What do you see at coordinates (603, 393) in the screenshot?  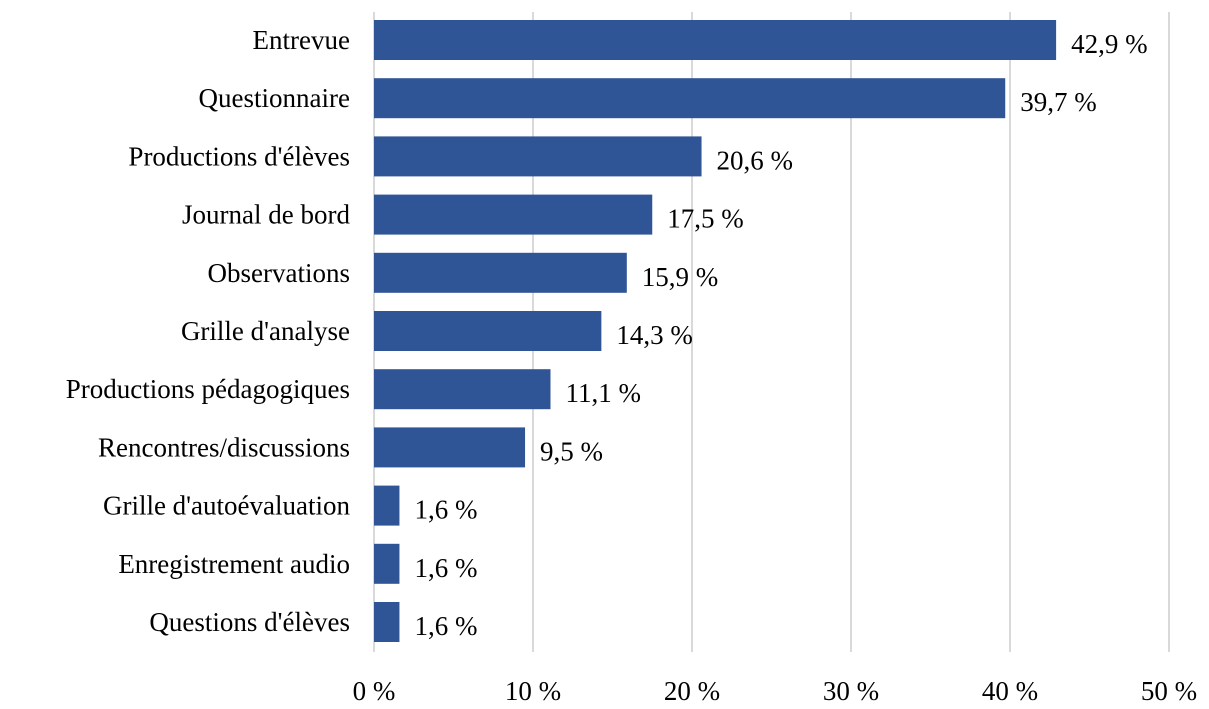 I see `data-label: 11,1 %` at bounding box center [603, 393].